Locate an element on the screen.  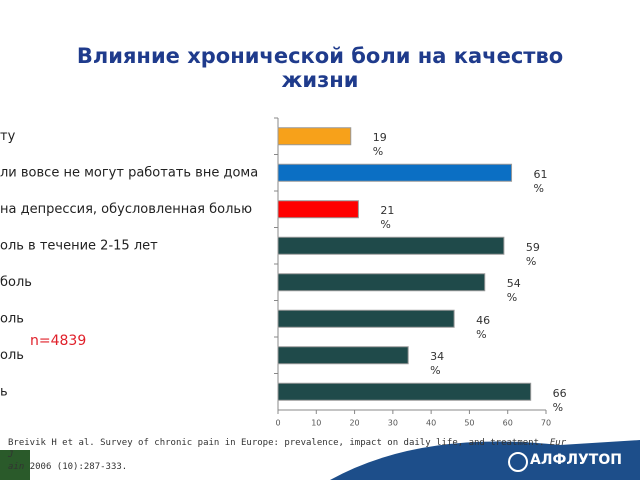
corner-block is located at coordinates (15, 465).